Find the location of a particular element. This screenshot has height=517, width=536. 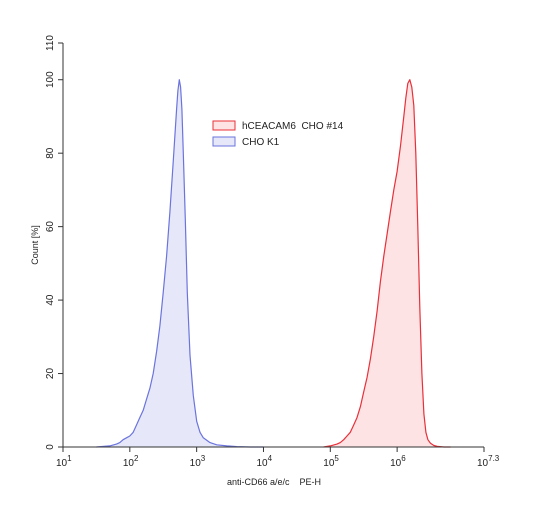

y-tick-label: 110 is located at coordinates (50, 43).